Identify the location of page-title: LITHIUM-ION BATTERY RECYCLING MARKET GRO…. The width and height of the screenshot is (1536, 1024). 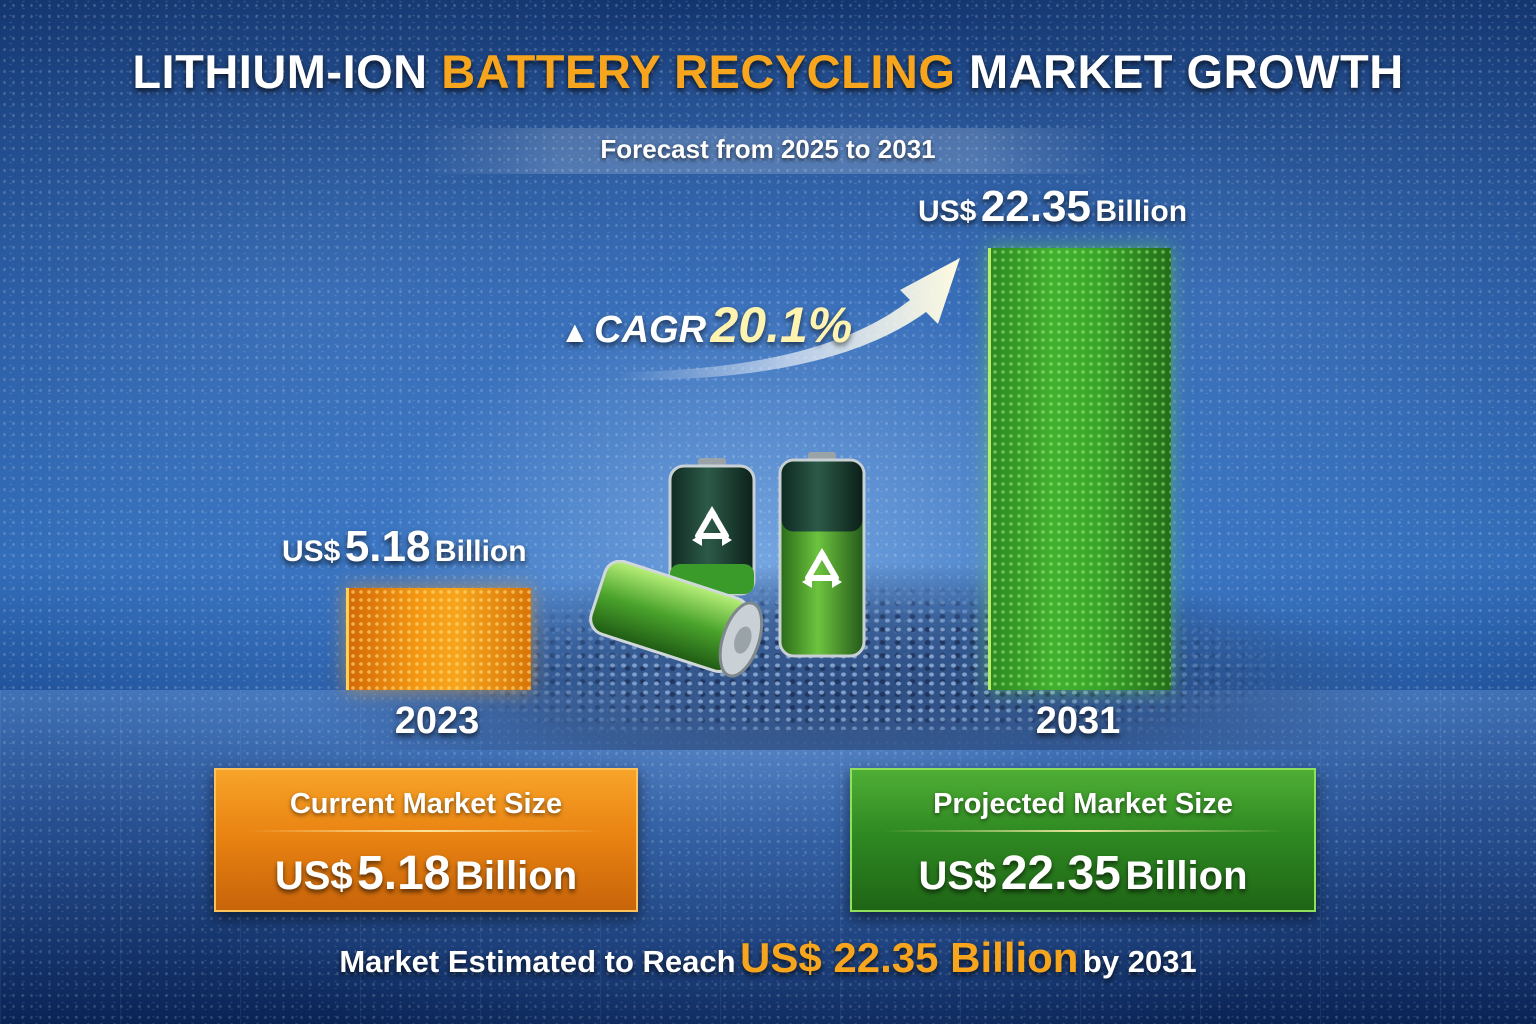
(768, 71).